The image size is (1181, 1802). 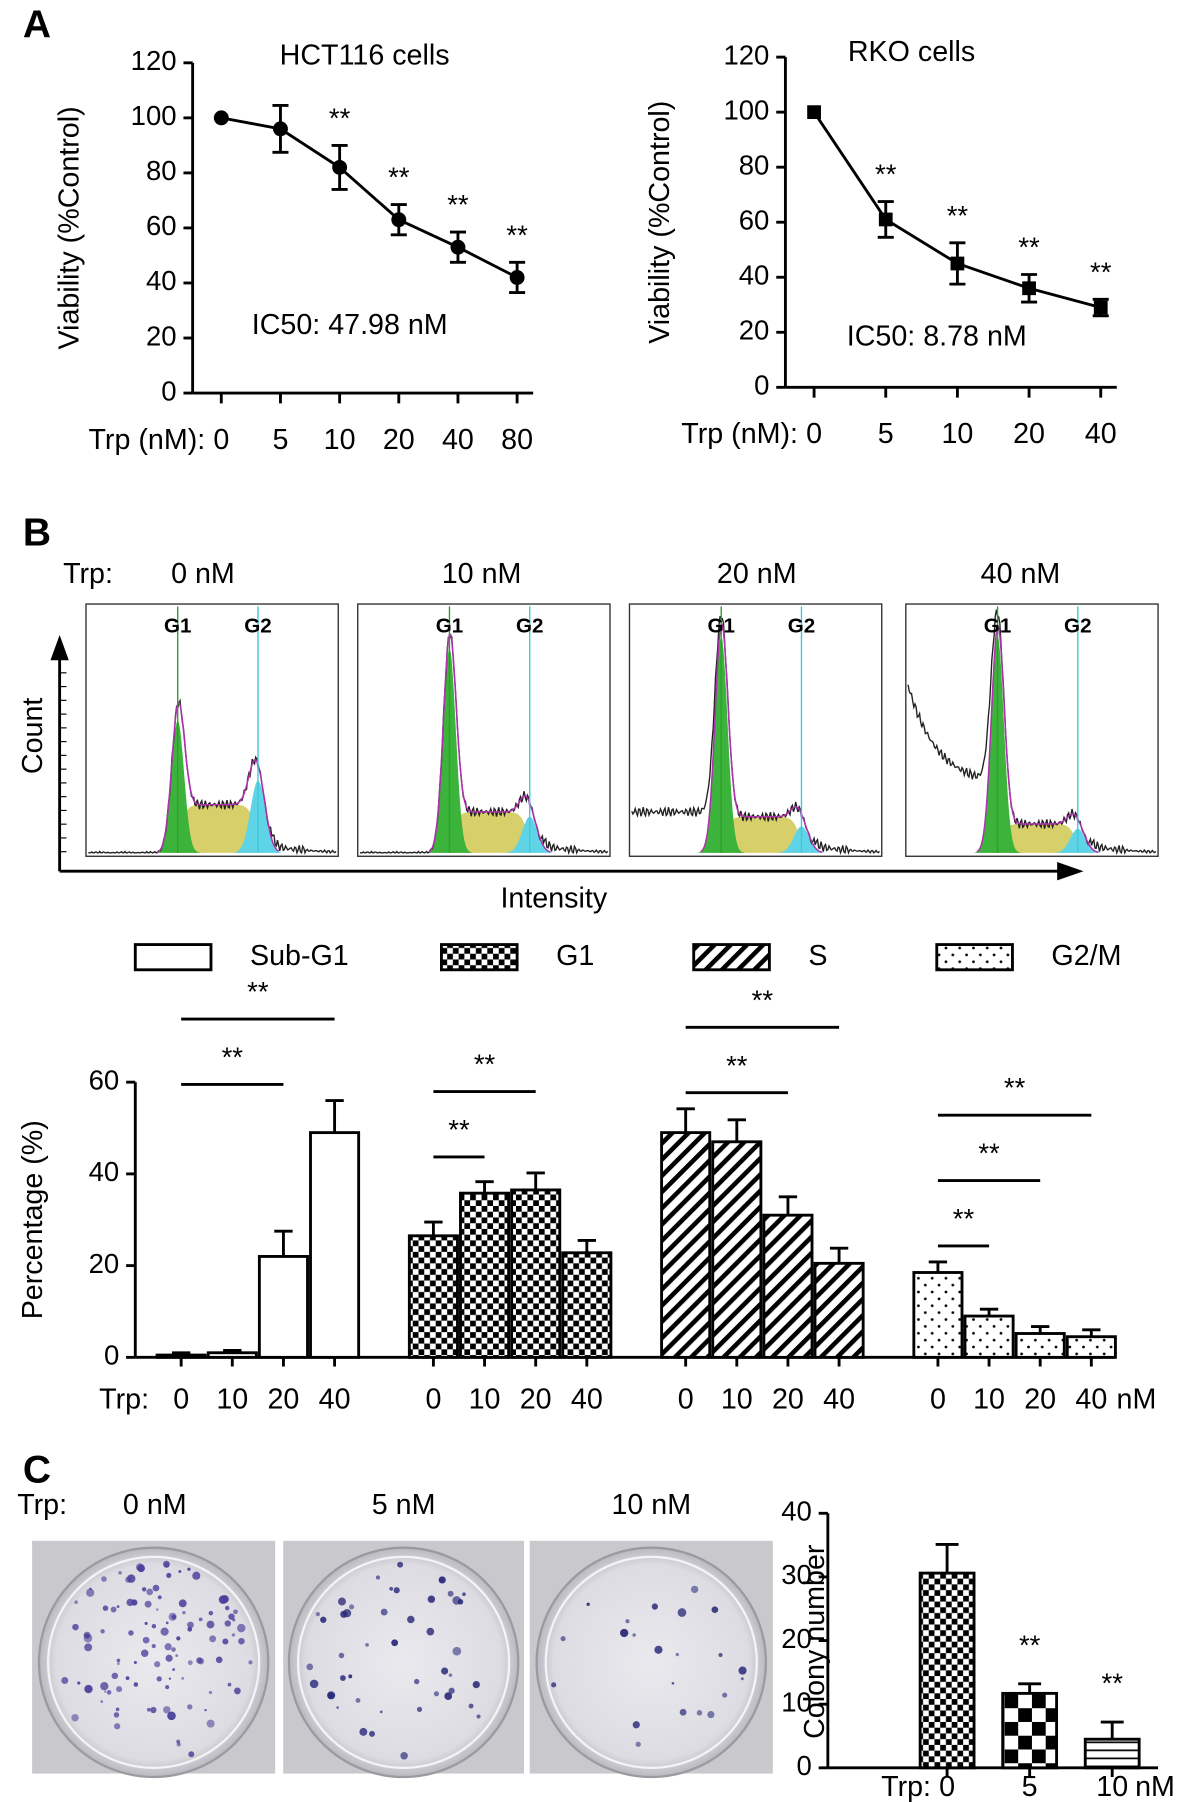 What do you see at coordinates (815, 1641) in the screenshot?
I see `y-axis-label: Colony number` at bounding box center [815, 1641].